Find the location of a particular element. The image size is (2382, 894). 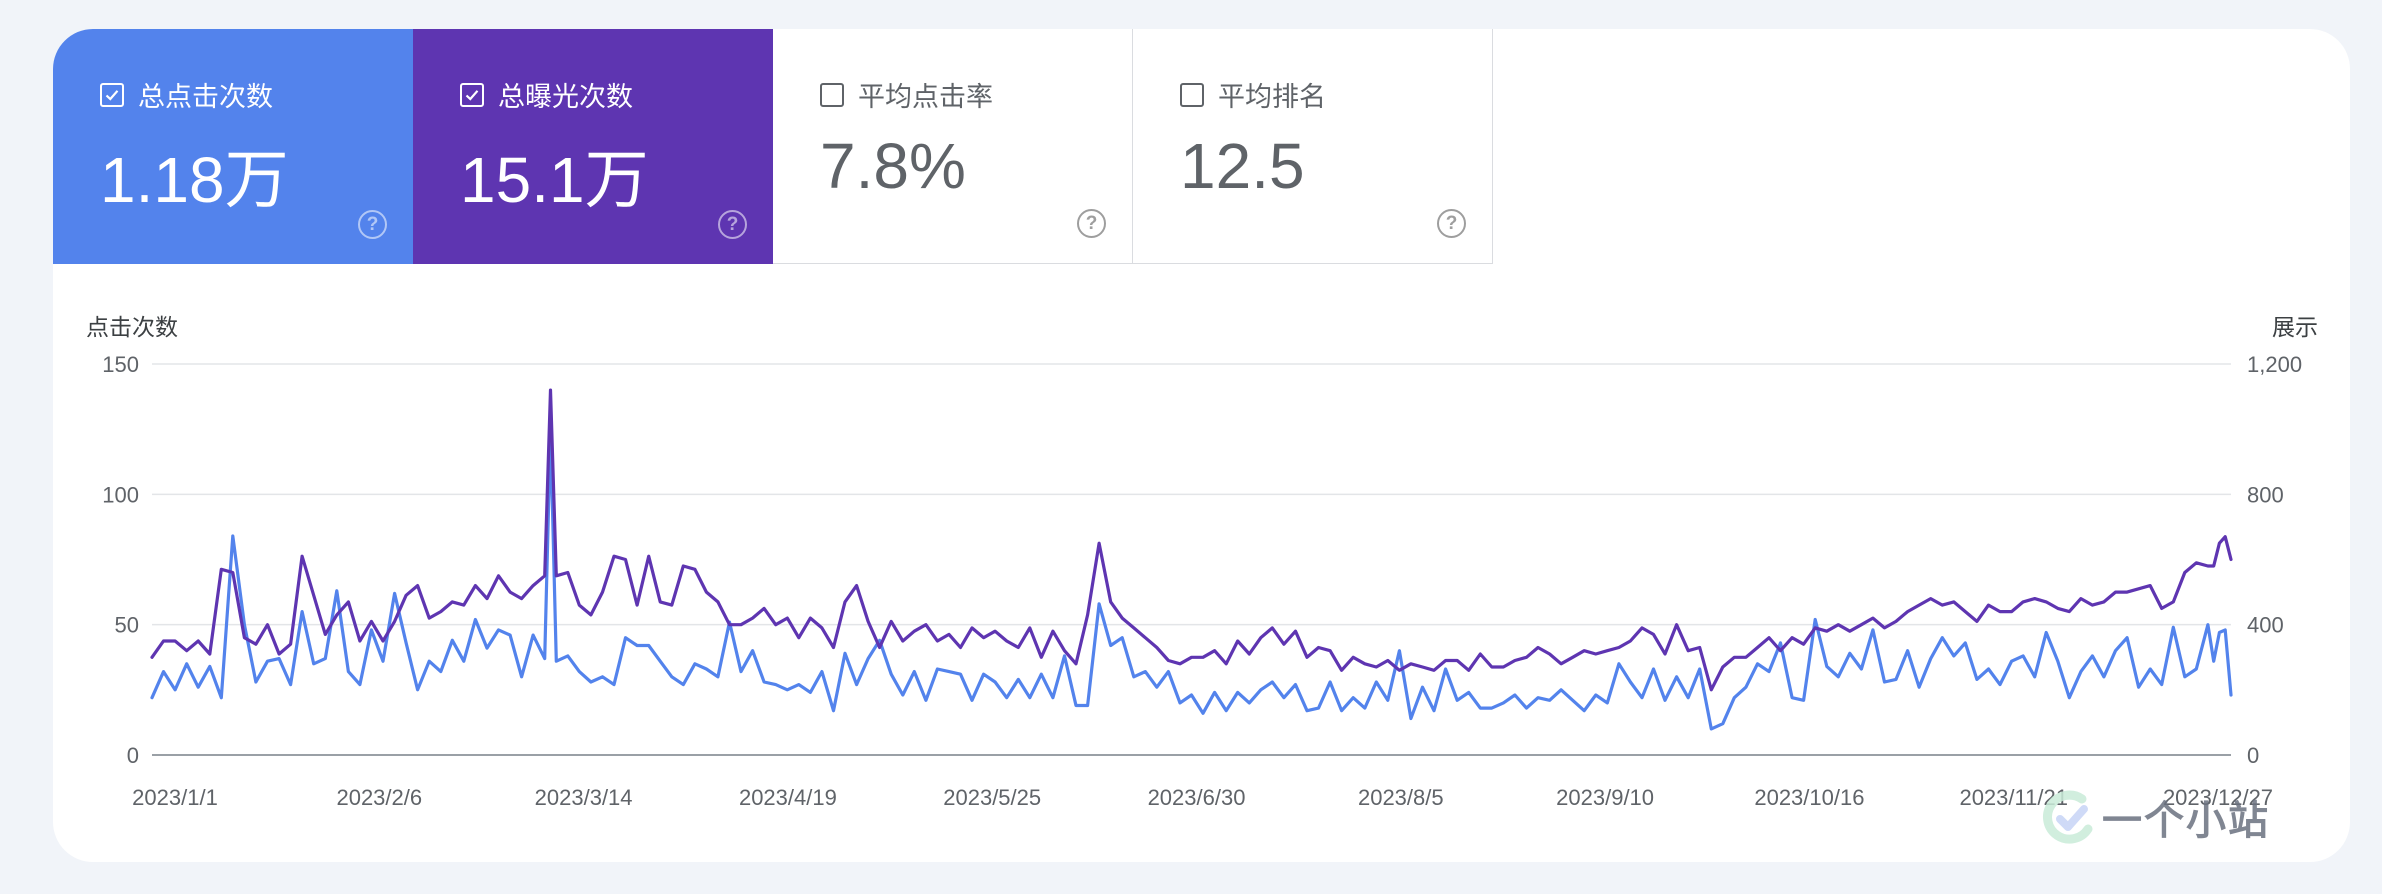

metric-label: 总曝光次数 is located at coordinates (565, 97).